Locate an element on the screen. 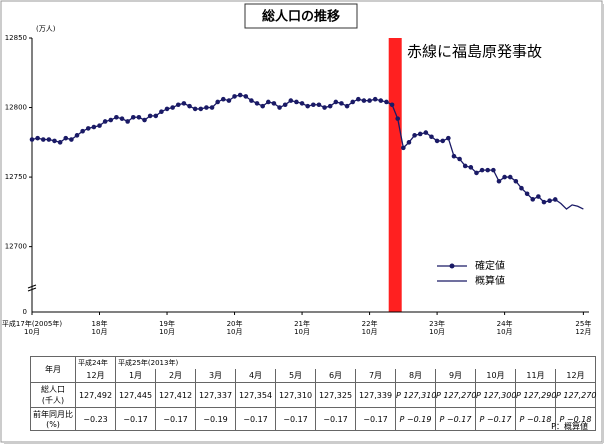 The image size is (606, 446). table-row: 12月 1月 2月 3月 4月 5月 6月 7月 8月 9月 10月 11月 12月 is located at coordinates (313, 376).